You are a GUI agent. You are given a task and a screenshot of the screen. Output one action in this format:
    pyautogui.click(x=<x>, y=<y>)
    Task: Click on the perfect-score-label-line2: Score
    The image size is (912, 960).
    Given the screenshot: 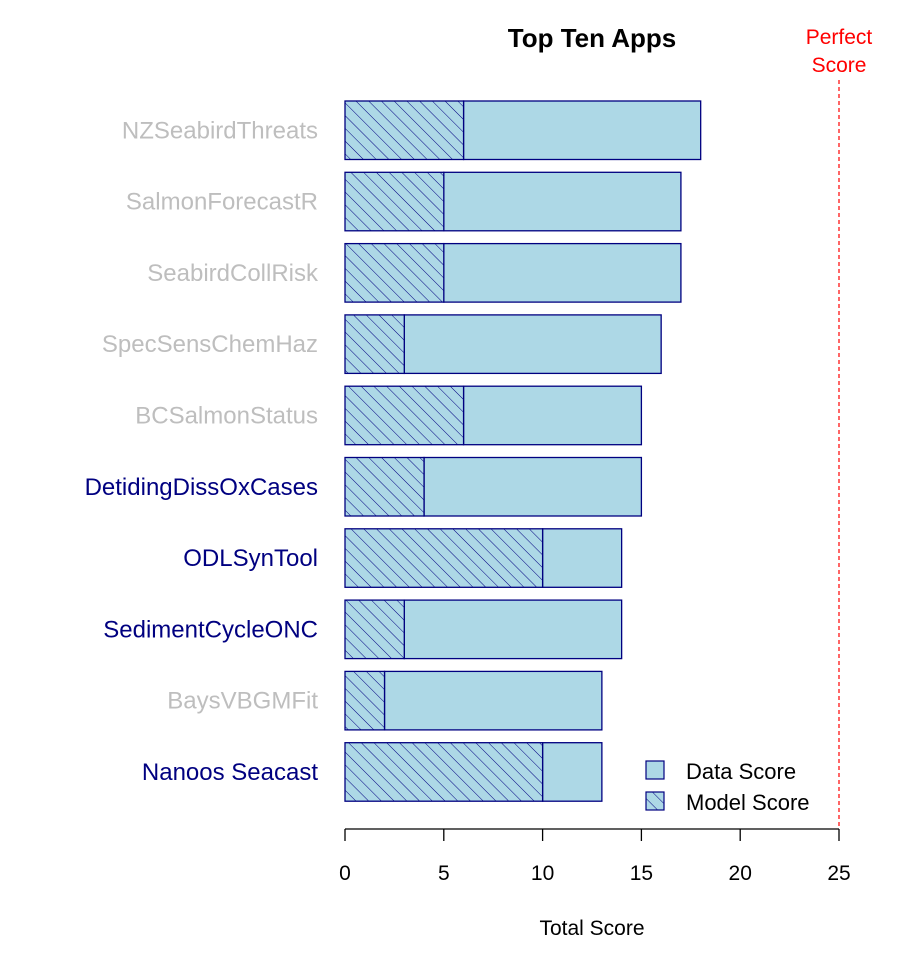 What is the action you would take?
    pyautogui.click(x=839, y=65)
    